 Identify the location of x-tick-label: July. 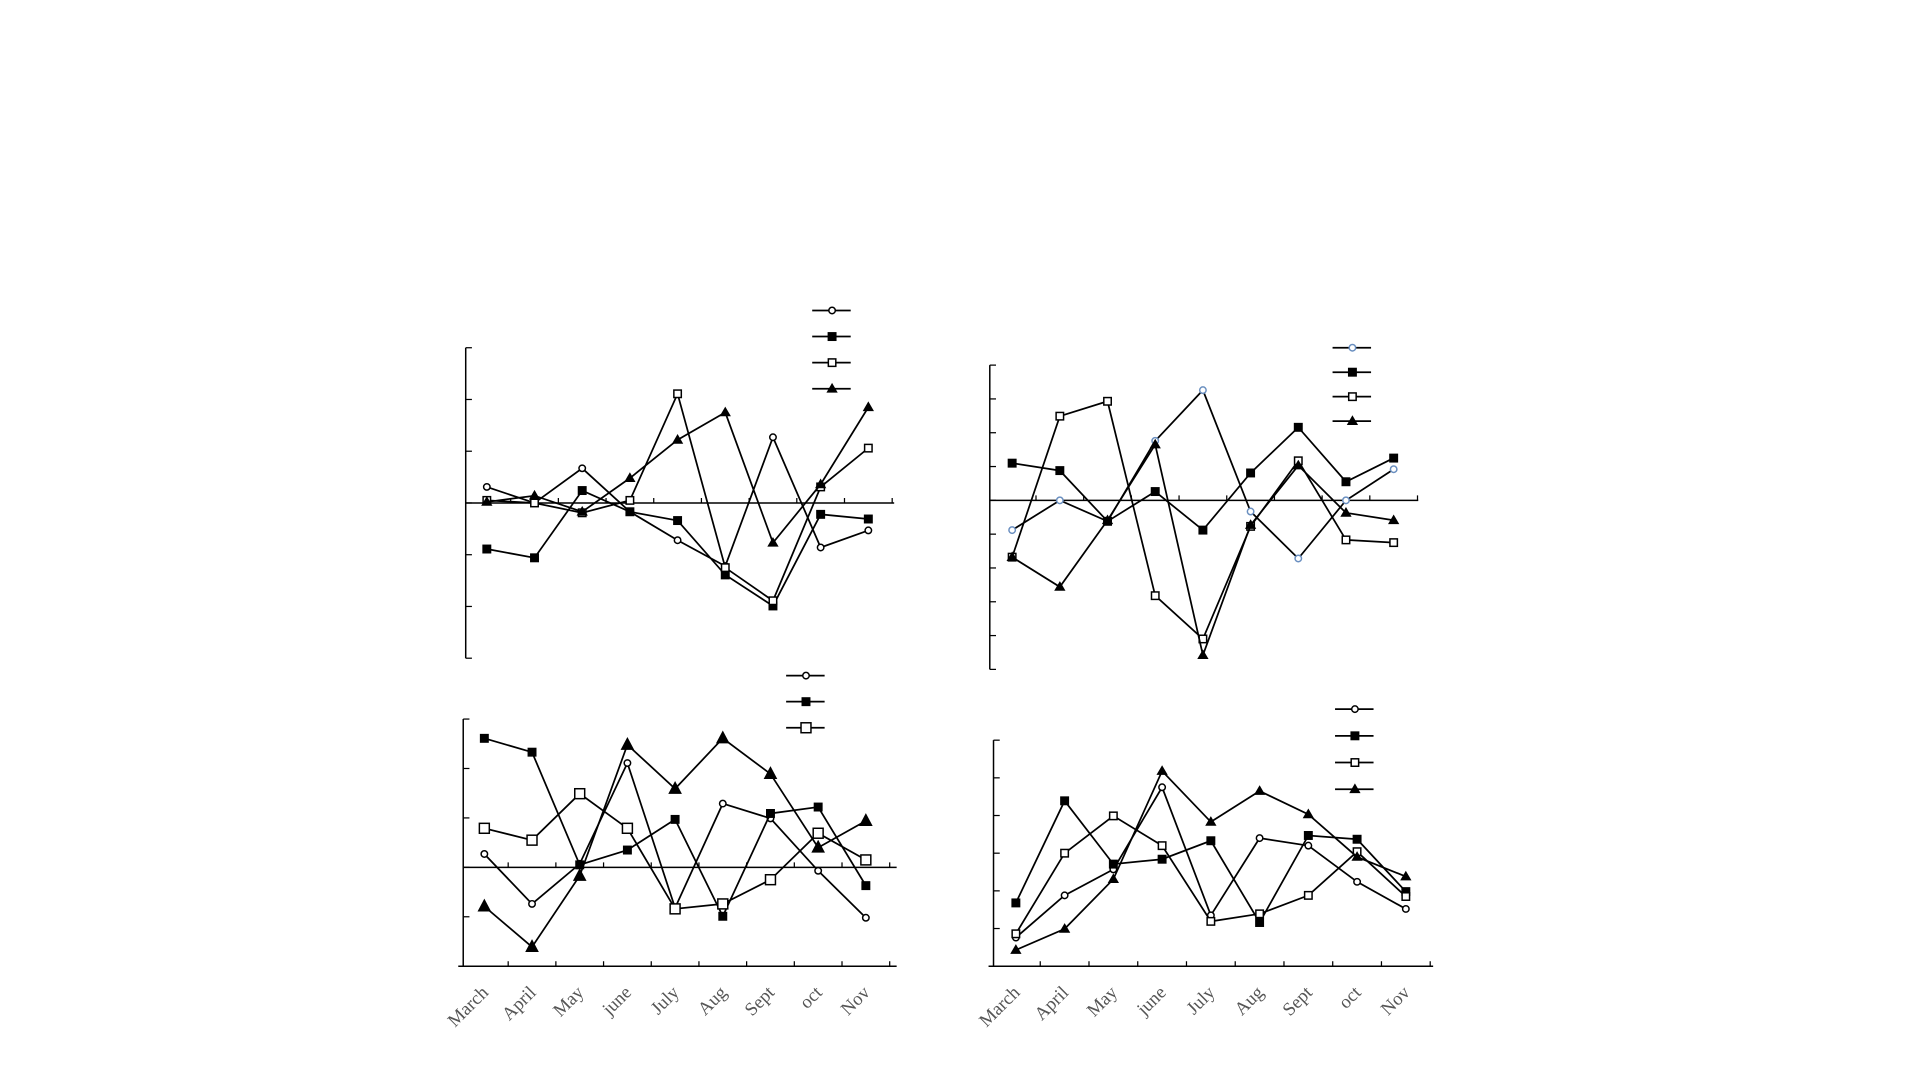
(1201, 1000).